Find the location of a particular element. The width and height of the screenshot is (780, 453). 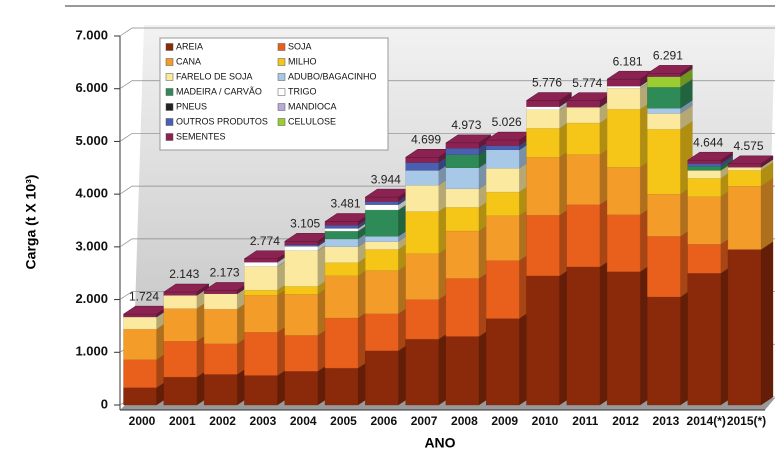

x-tick-label: 2011 is located at coordinates (585, 421).